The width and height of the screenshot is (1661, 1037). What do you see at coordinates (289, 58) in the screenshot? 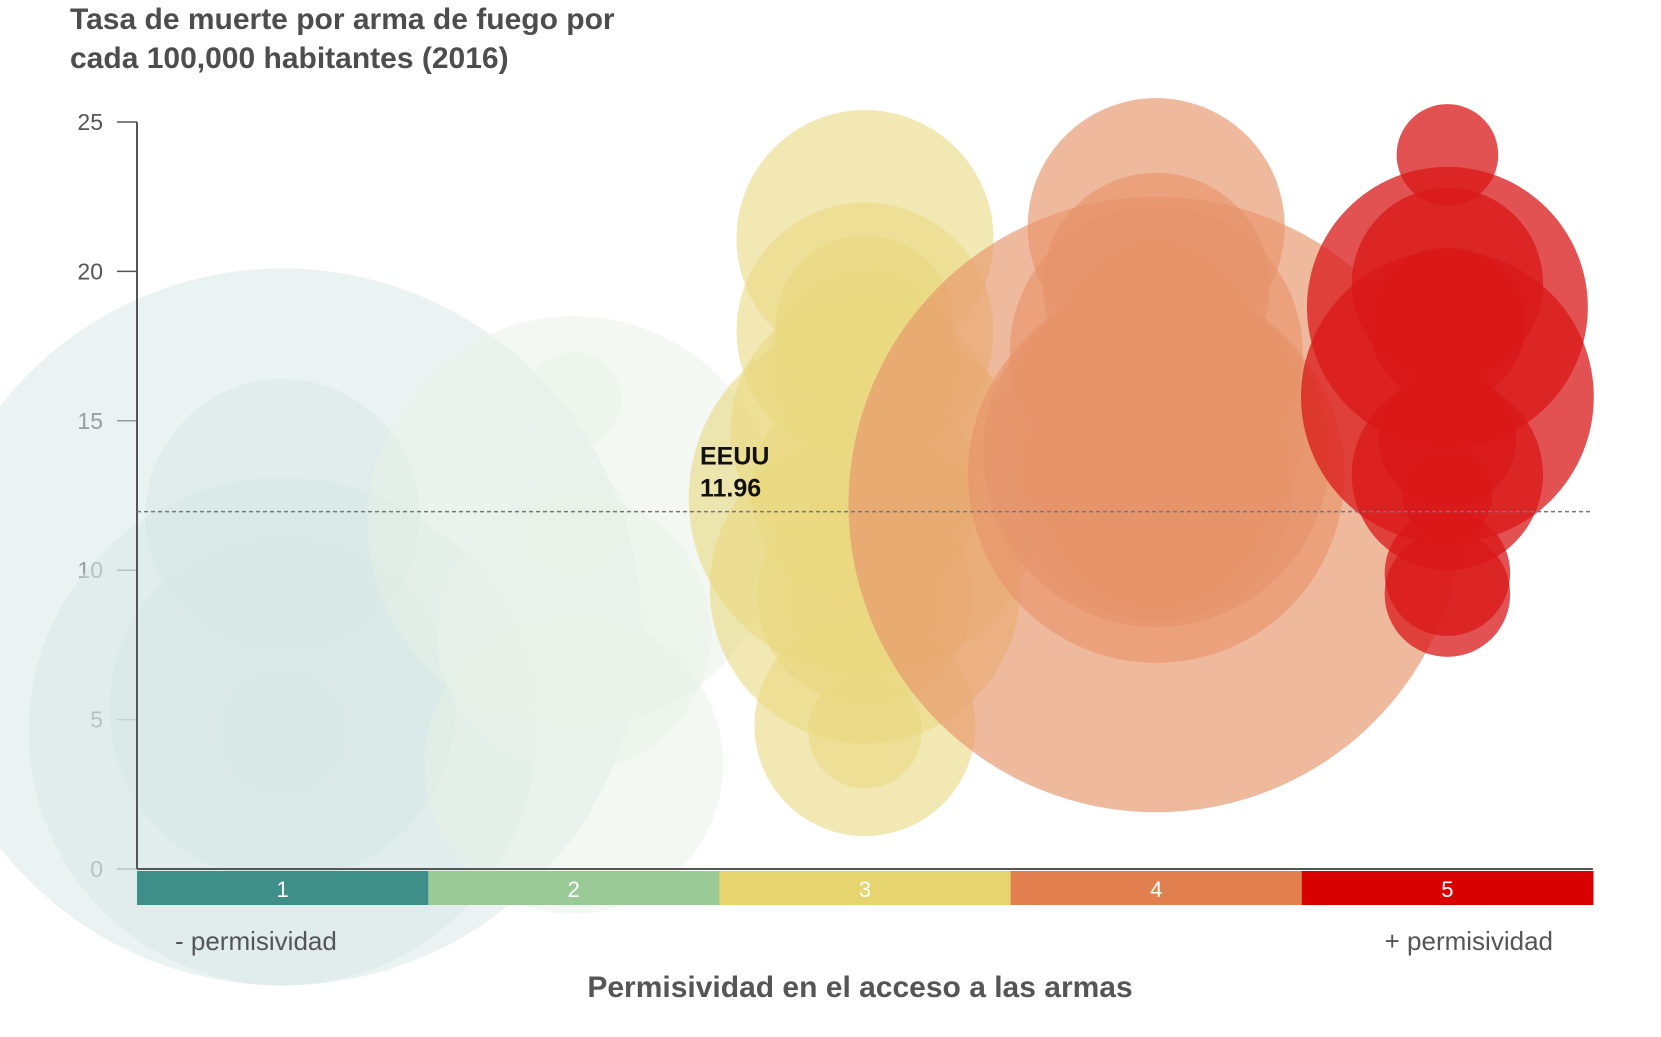
I see `chart-title-line-2: cada 100,000 habitantes (2016)` at bounding box center [289, 58].